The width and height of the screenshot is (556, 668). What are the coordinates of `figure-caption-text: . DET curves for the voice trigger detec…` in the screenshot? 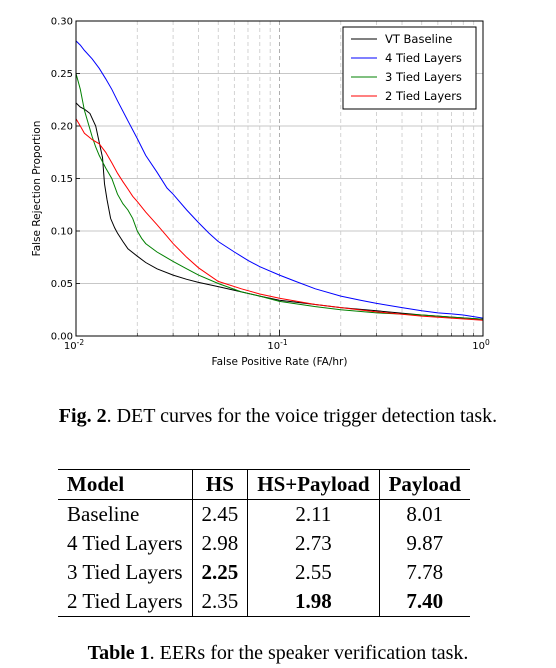 It's located at (302, 416).